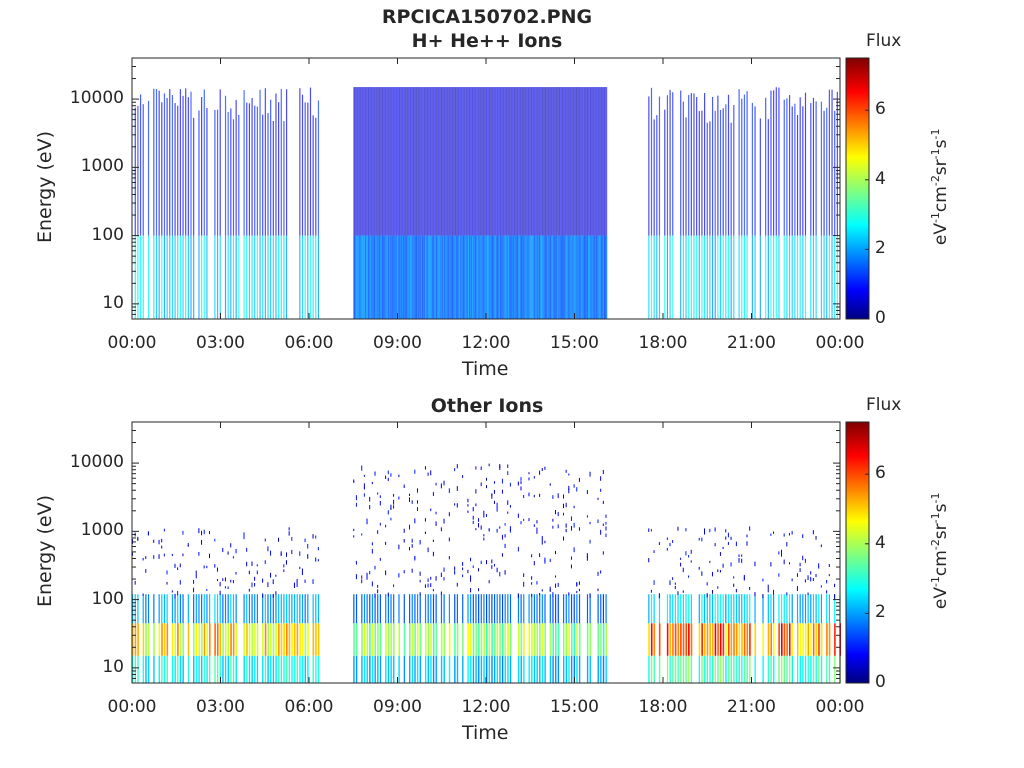 This screenshot has width=1024, height=768. What do you see at coordinates (220, 343) in the screenshot?
I see `x-tick-label: 03:00` at bounding box center [220, 343].